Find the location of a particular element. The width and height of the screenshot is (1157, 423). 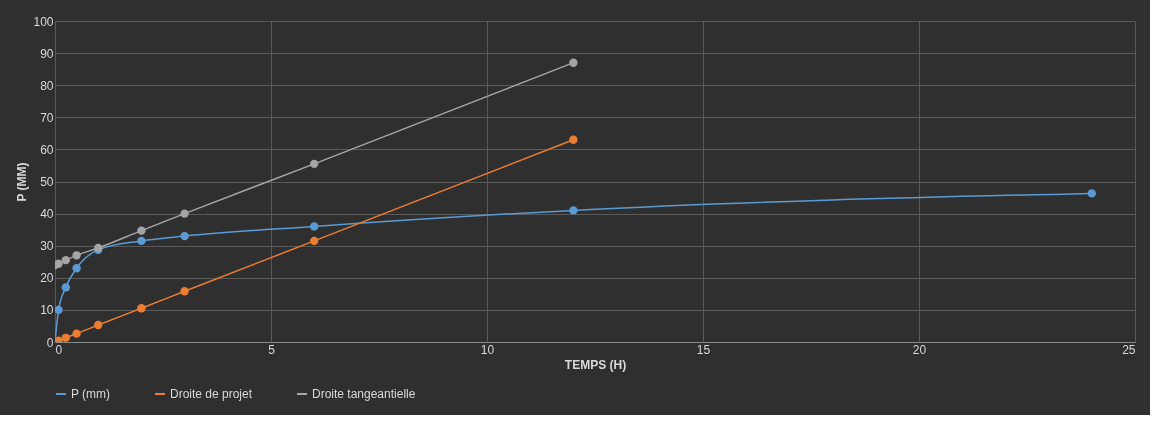

legend-label: Droite tangeantielle is located at coordinates (364, 394).